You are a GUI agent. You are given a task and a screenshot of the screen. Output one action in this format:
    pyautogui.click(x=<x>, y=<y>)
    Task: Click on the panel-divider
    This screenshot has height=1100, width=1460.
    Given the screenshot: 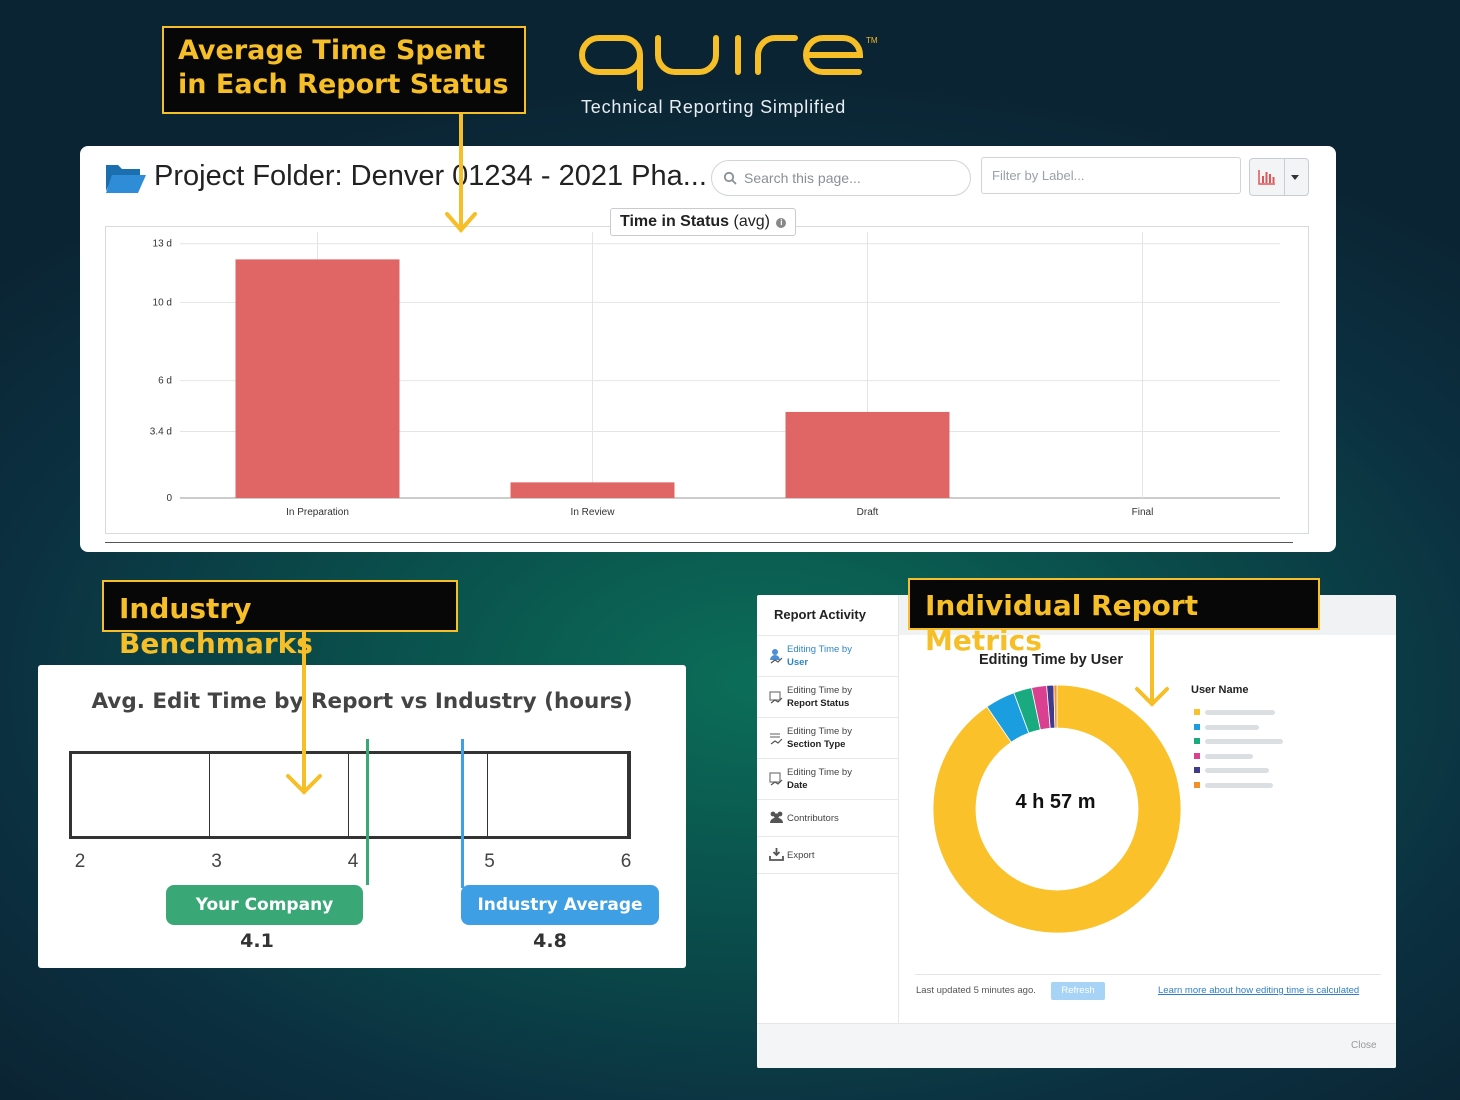 What is the action you would take?
    pyautogui.click(x=699, y=542)
    